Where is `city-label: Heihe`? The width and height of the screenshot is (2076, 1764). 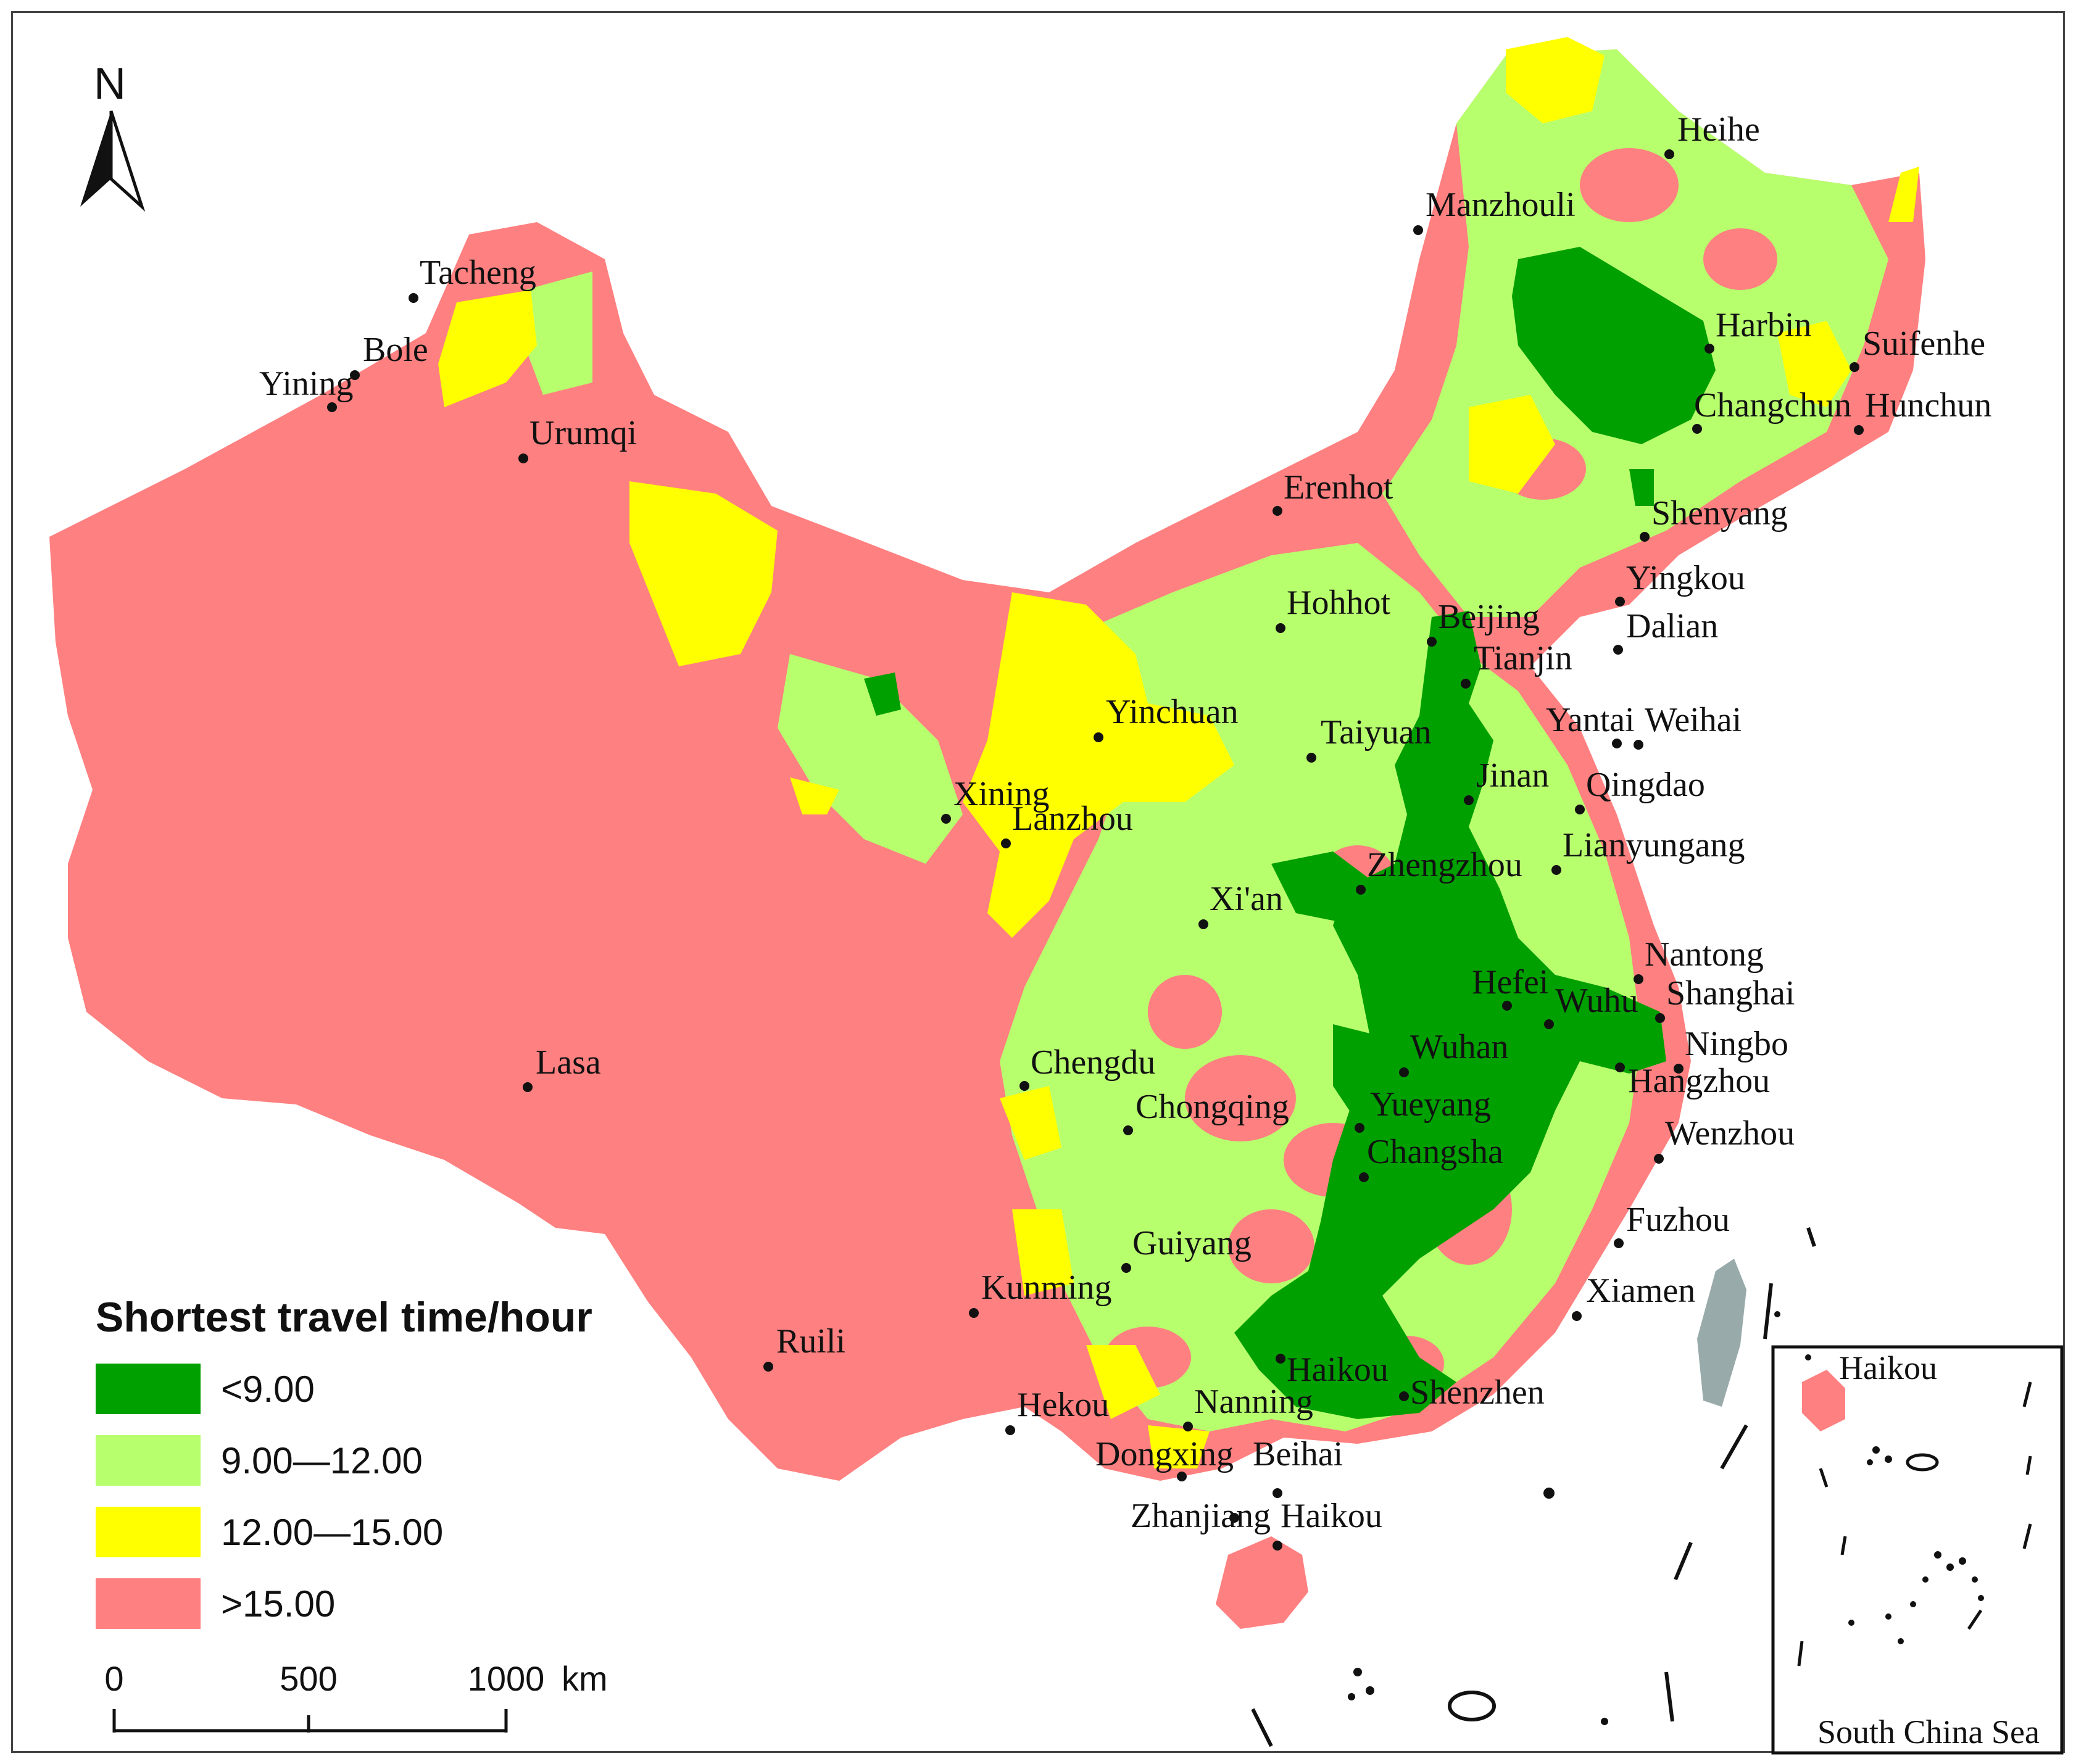 city-label: Heihe is located at coordinates (1718, 129).